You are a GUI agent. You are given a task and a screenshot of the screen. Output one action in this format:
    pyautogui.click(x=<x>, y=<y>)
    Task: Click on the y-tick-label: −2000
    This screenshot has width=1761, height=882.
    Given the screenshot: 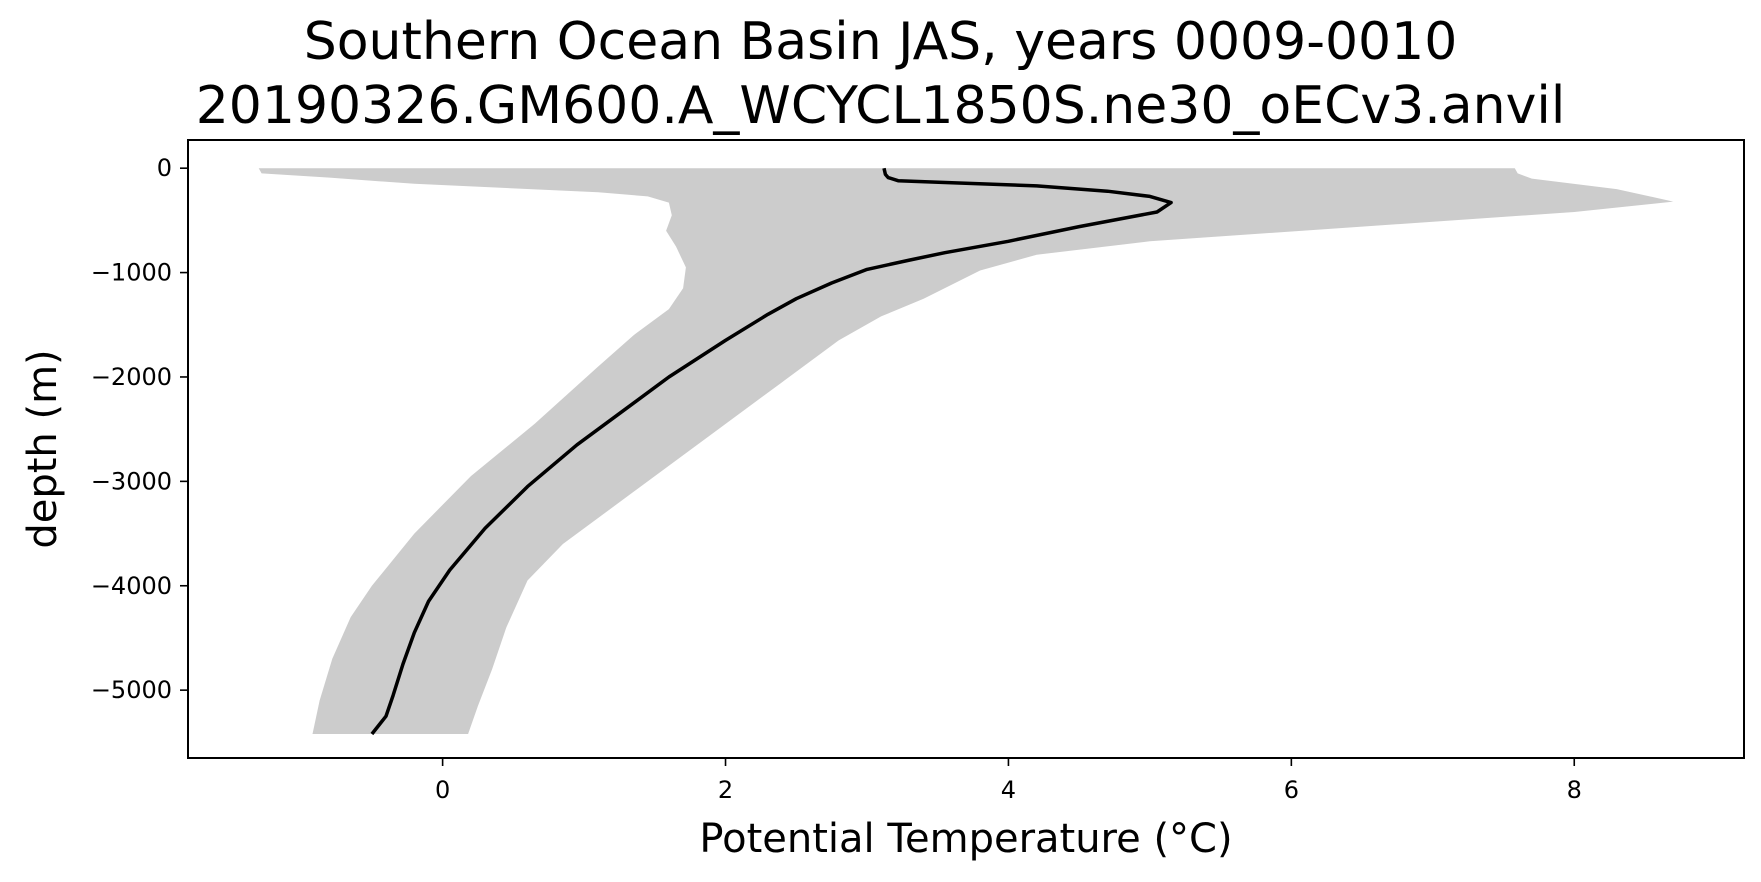 What is the action you would take?
    pyautogui.click(x=131, y=377)
    